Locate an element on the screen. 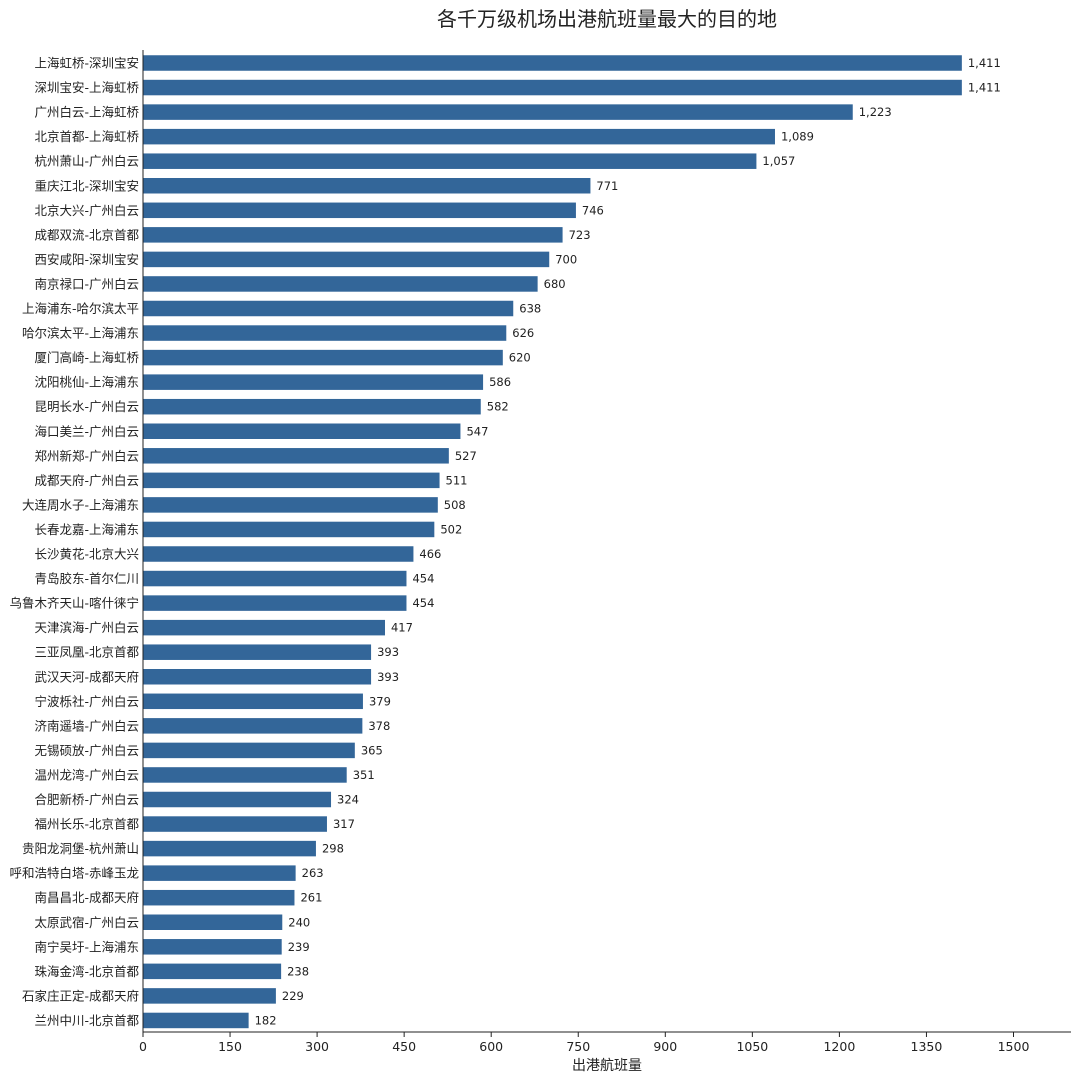  category-label: 合肥新桥-广州白云 is located at coordinates (86, 799).